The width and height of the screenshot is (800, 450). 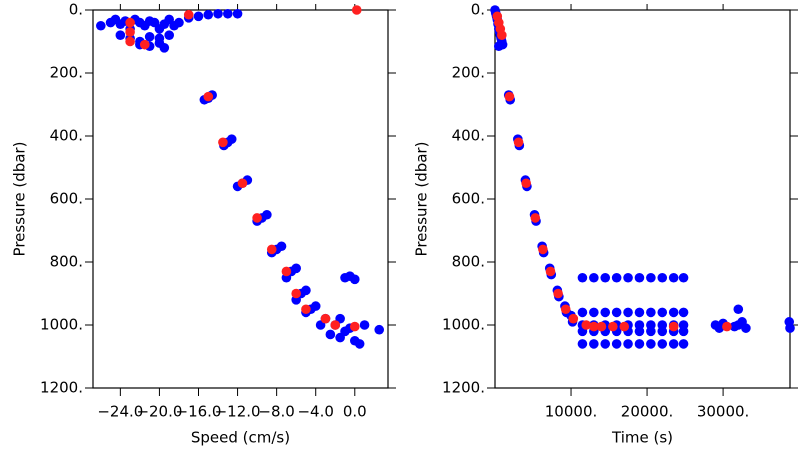 I want to click on x-tick-label: 0.0, so click(x=355, y=412).